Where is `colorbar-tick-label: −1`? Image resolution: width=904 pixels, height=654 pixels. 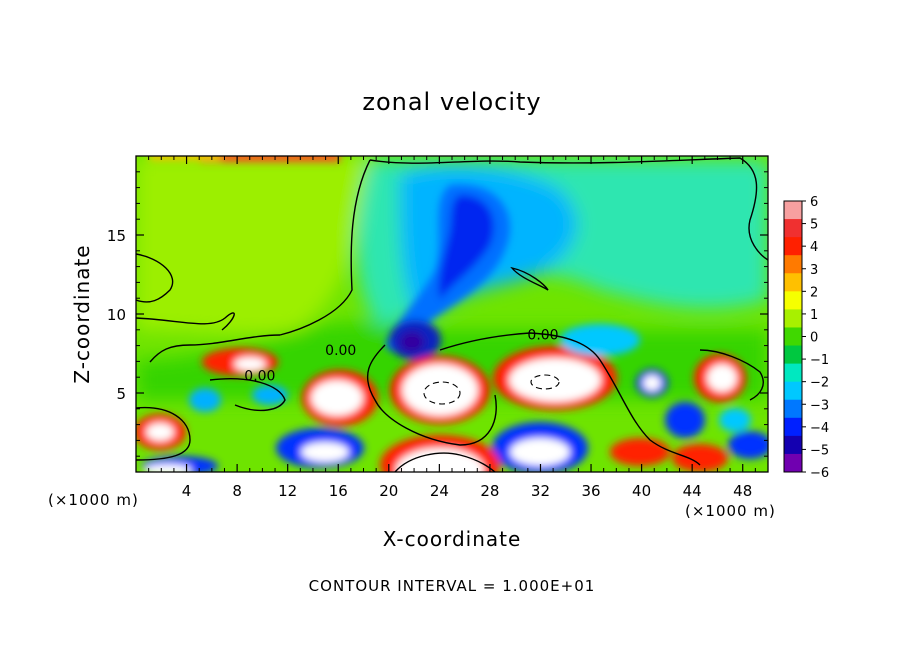
colorbar-tick-label: −1 is located at coordinates (819, 360).